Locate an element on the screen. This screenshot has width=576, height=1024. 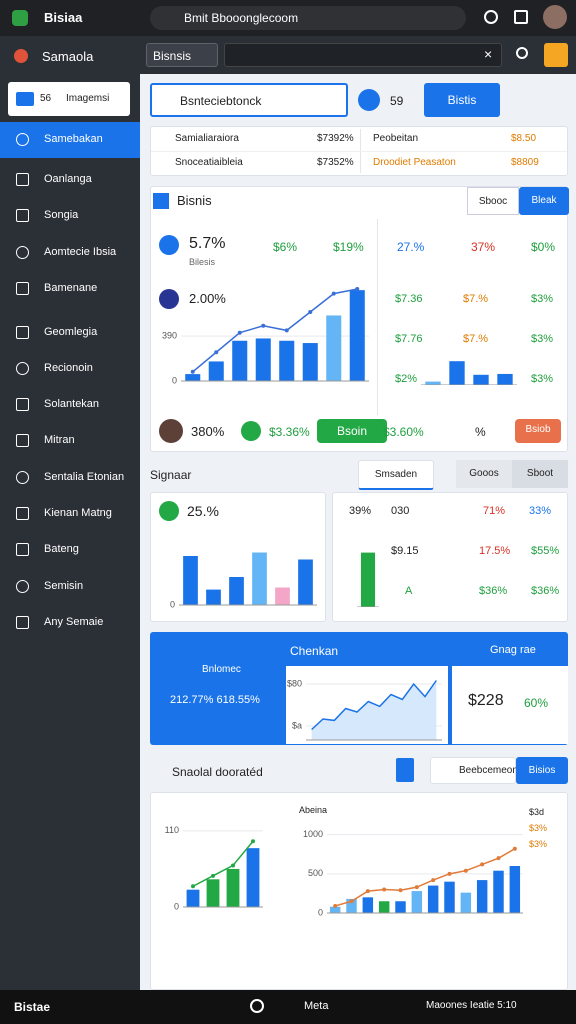
kpi: 37% is located at coordinates (483, 247).